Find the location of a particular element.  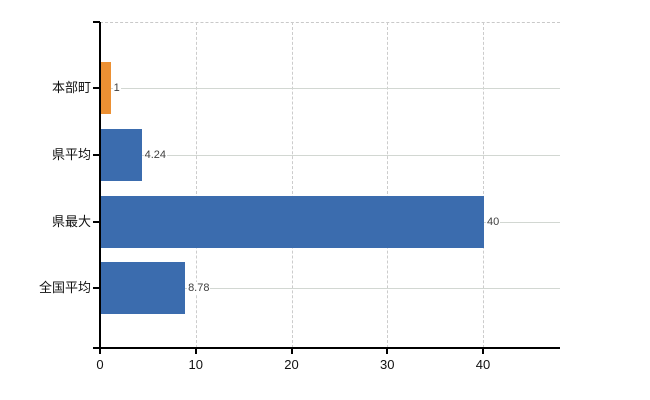

x-axis is located at coordinates (326, 348).